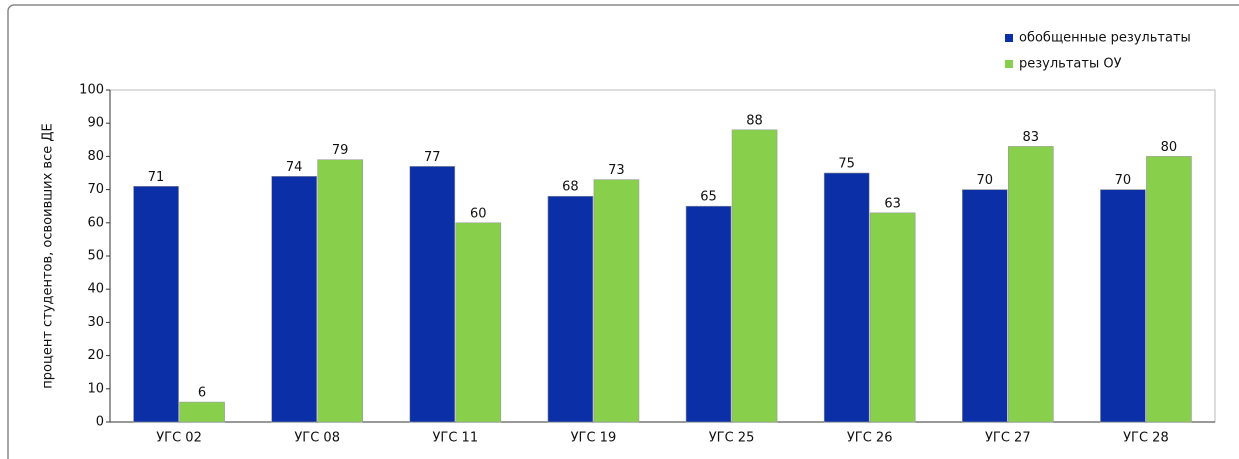 The height and width of the screenshot is (459, 1239). Describe the element at coordinates (846, 164) in the screenshot. I see `data-label: 75` at that location.